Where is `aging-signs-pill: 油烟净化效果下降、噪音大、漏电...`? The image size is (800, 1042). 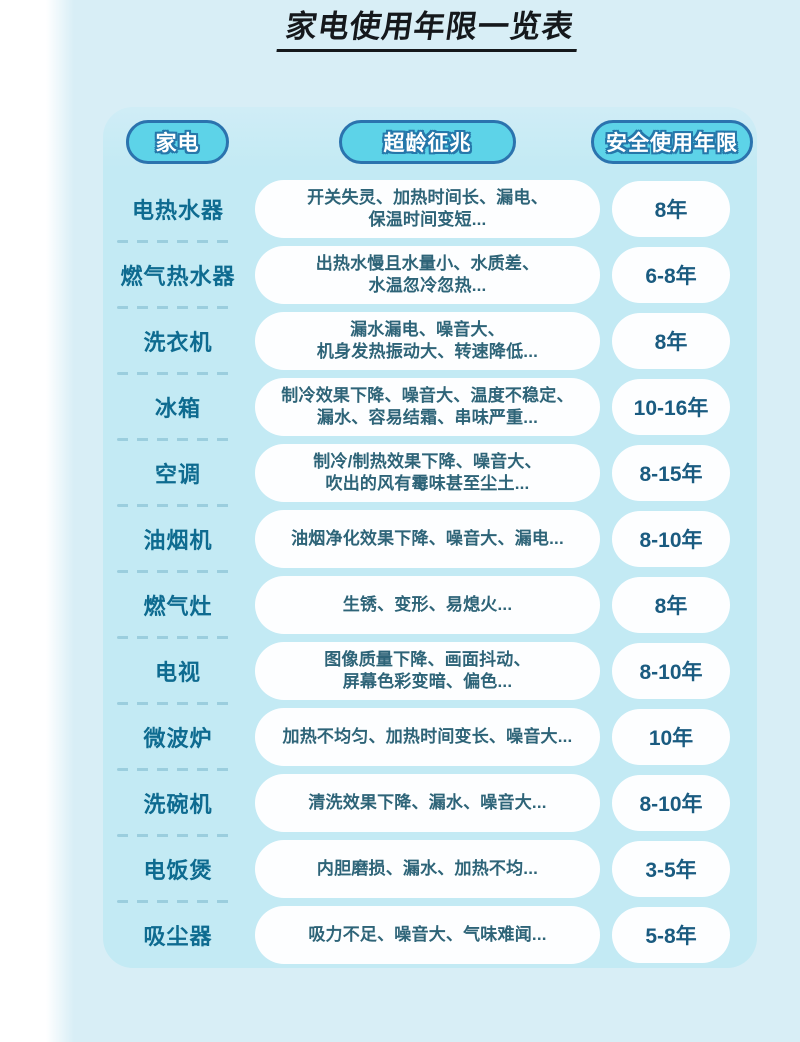
aging-signs-pill: 油烟净化效果下降、噪音大、漏电... is located at coordinates (427, 539).